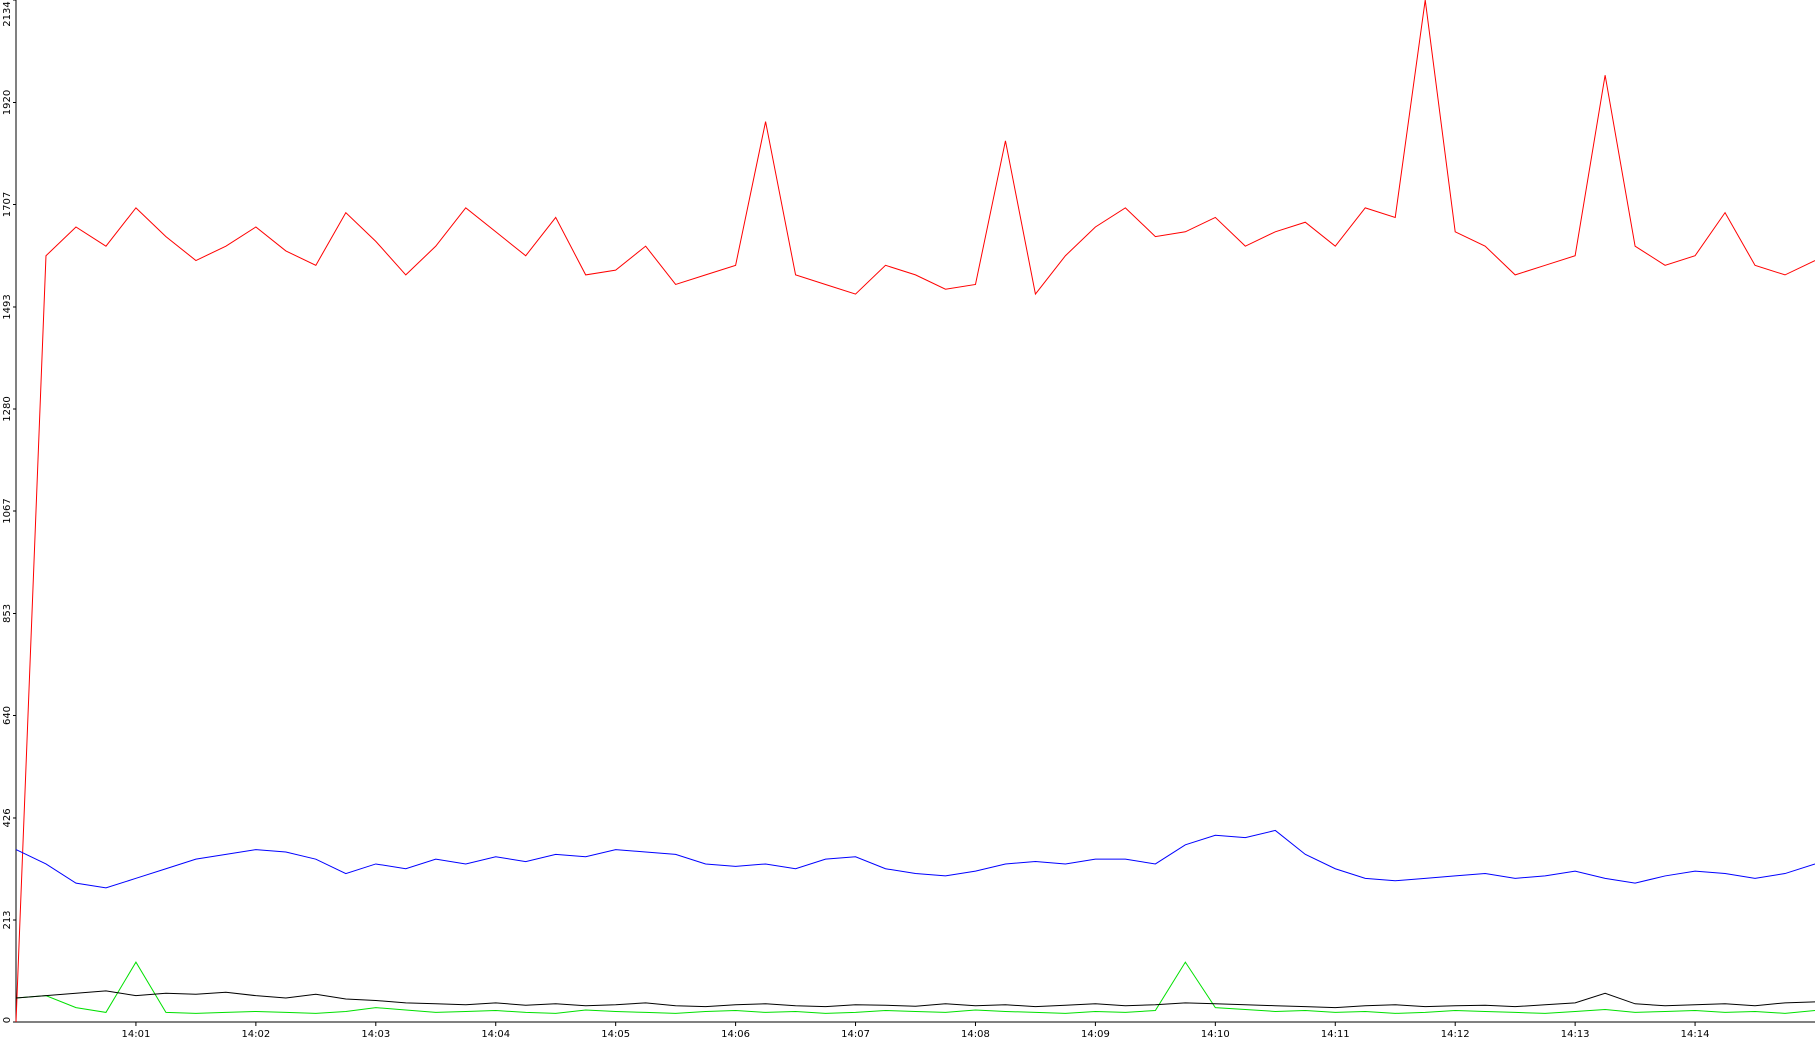 The image size is (1815, 1043). Describe the element at coordinates (7, 102) in the screenshot. I see `y-tick-label: 1920` at that location.